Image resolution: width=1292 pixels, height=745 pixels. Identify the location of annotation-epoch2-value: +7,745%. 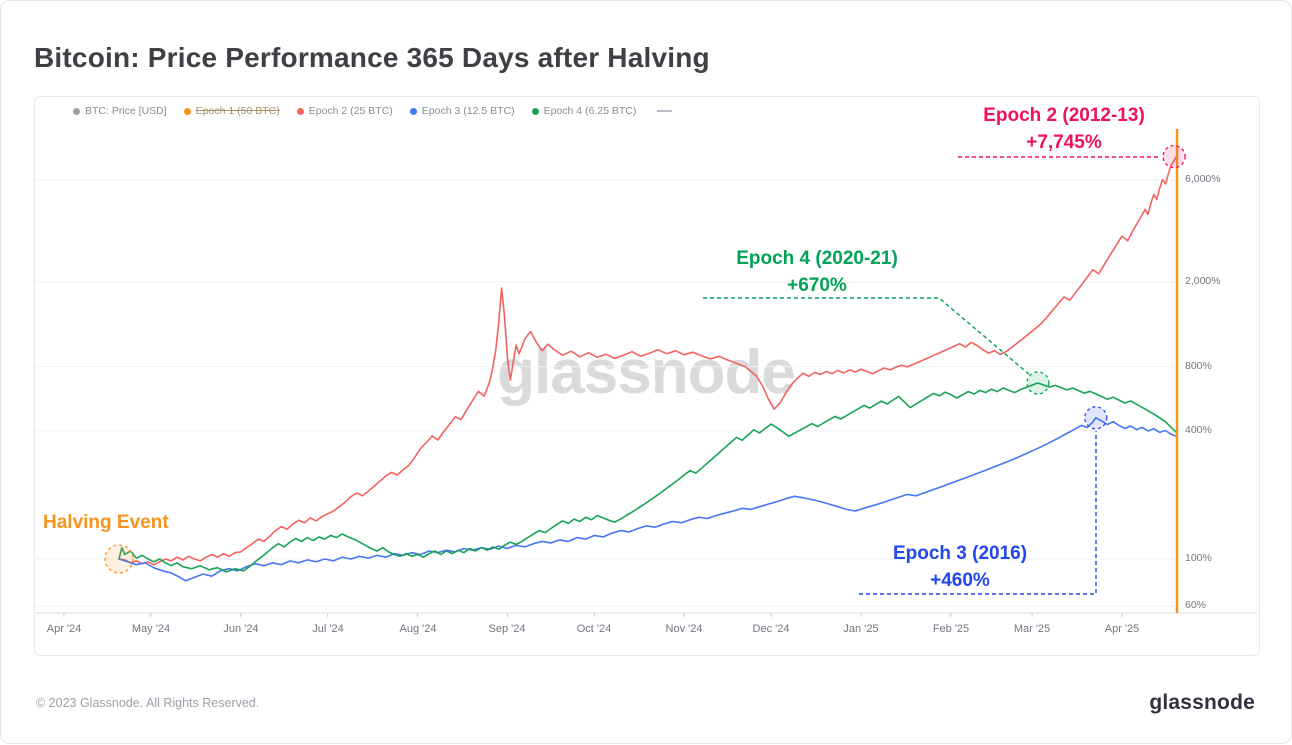
(1064, 142).